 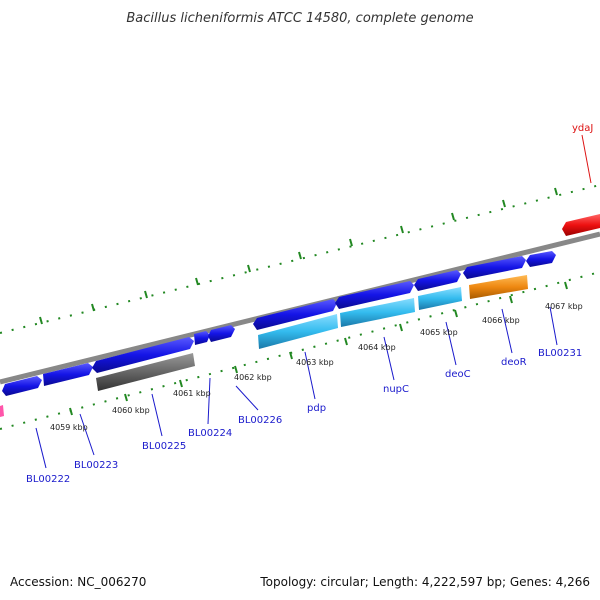 I want to click on gene-label-bl00225: BL00225, so click(x=164, y=446).